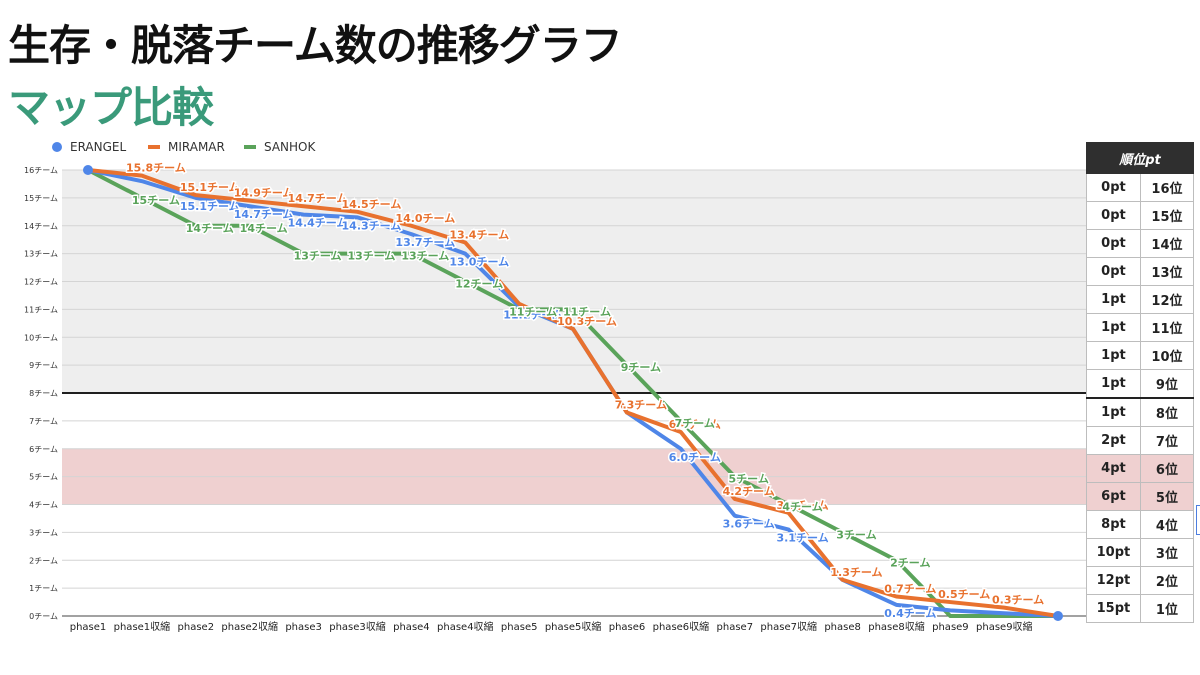 This screenshot has width=1200, height=675. I want to click on rank-position-cell: 13位, so click(1167, 271).